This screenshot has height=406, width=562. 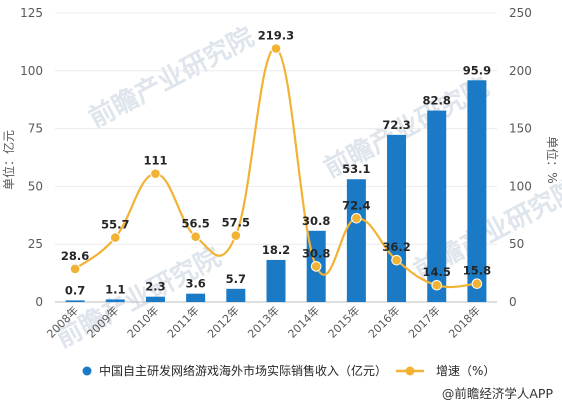 What do you see at coordinates (516, 244) in the screenshot?
I see `y2-tick-label: 50` at bounding box center [516, 244].